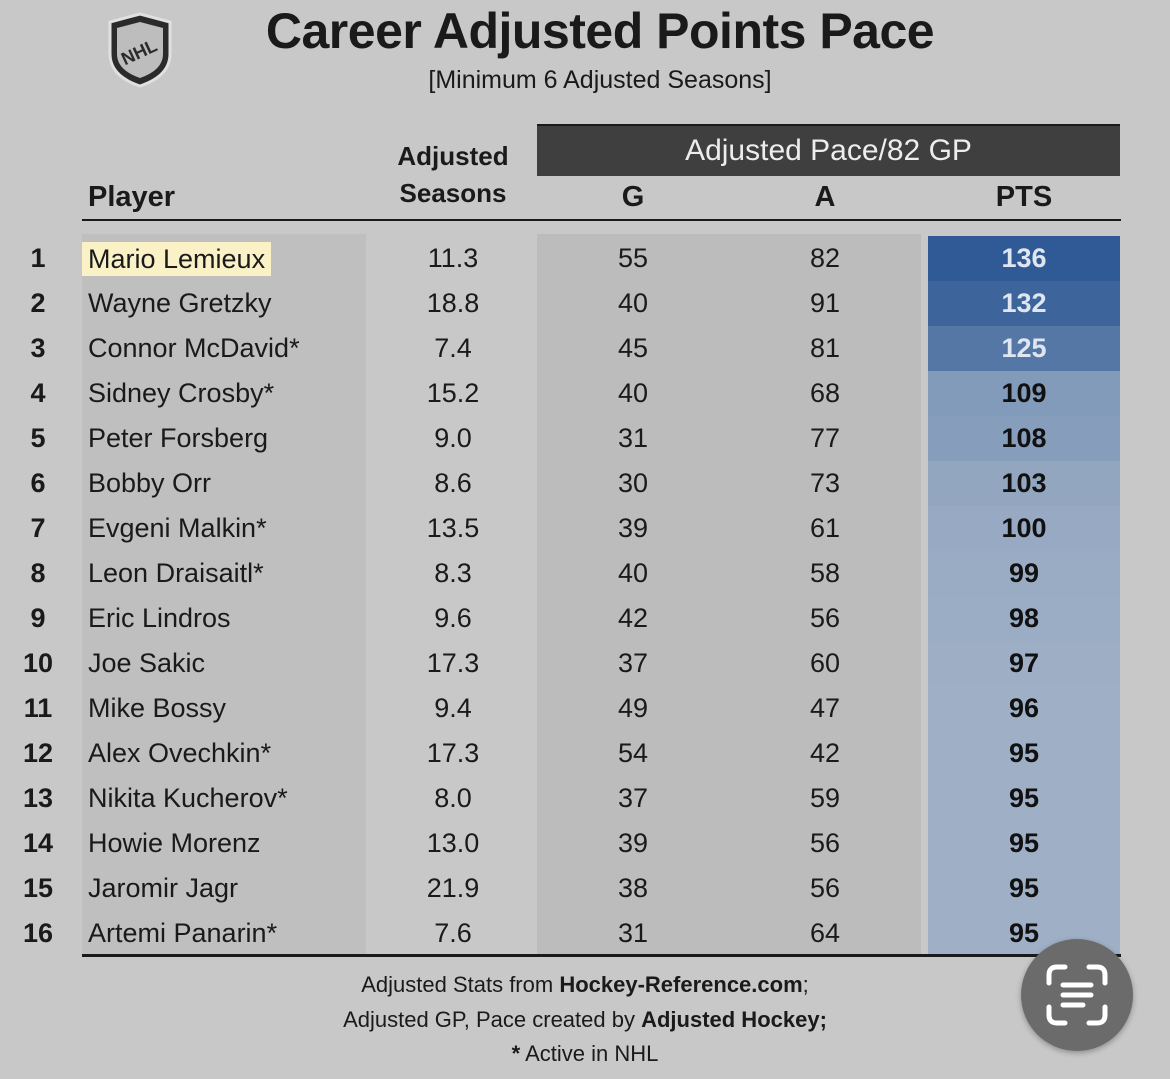 Image resolution: width=1170 pixels, height=1079 pixels. What do you see at coordinates (38, 843) in the screenshot?
I see `rank-cell: 14` at bounding box center [38, 843].